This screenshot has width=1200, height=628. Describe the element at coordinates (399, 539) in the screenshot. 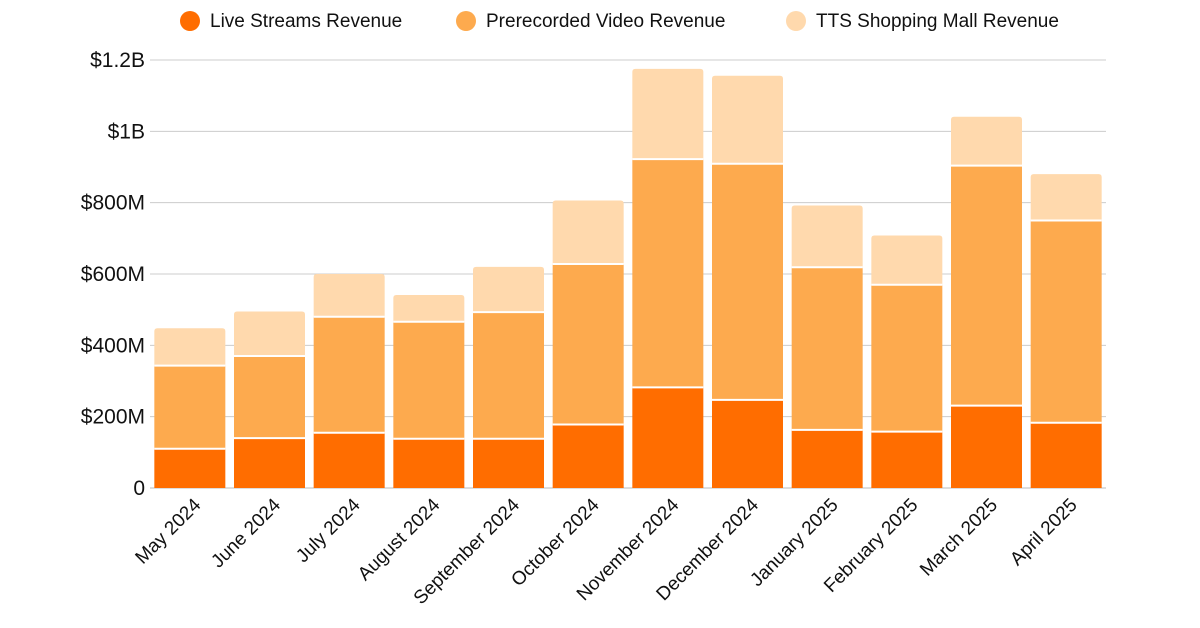

I see `x-category-label: August 2024` at that location.